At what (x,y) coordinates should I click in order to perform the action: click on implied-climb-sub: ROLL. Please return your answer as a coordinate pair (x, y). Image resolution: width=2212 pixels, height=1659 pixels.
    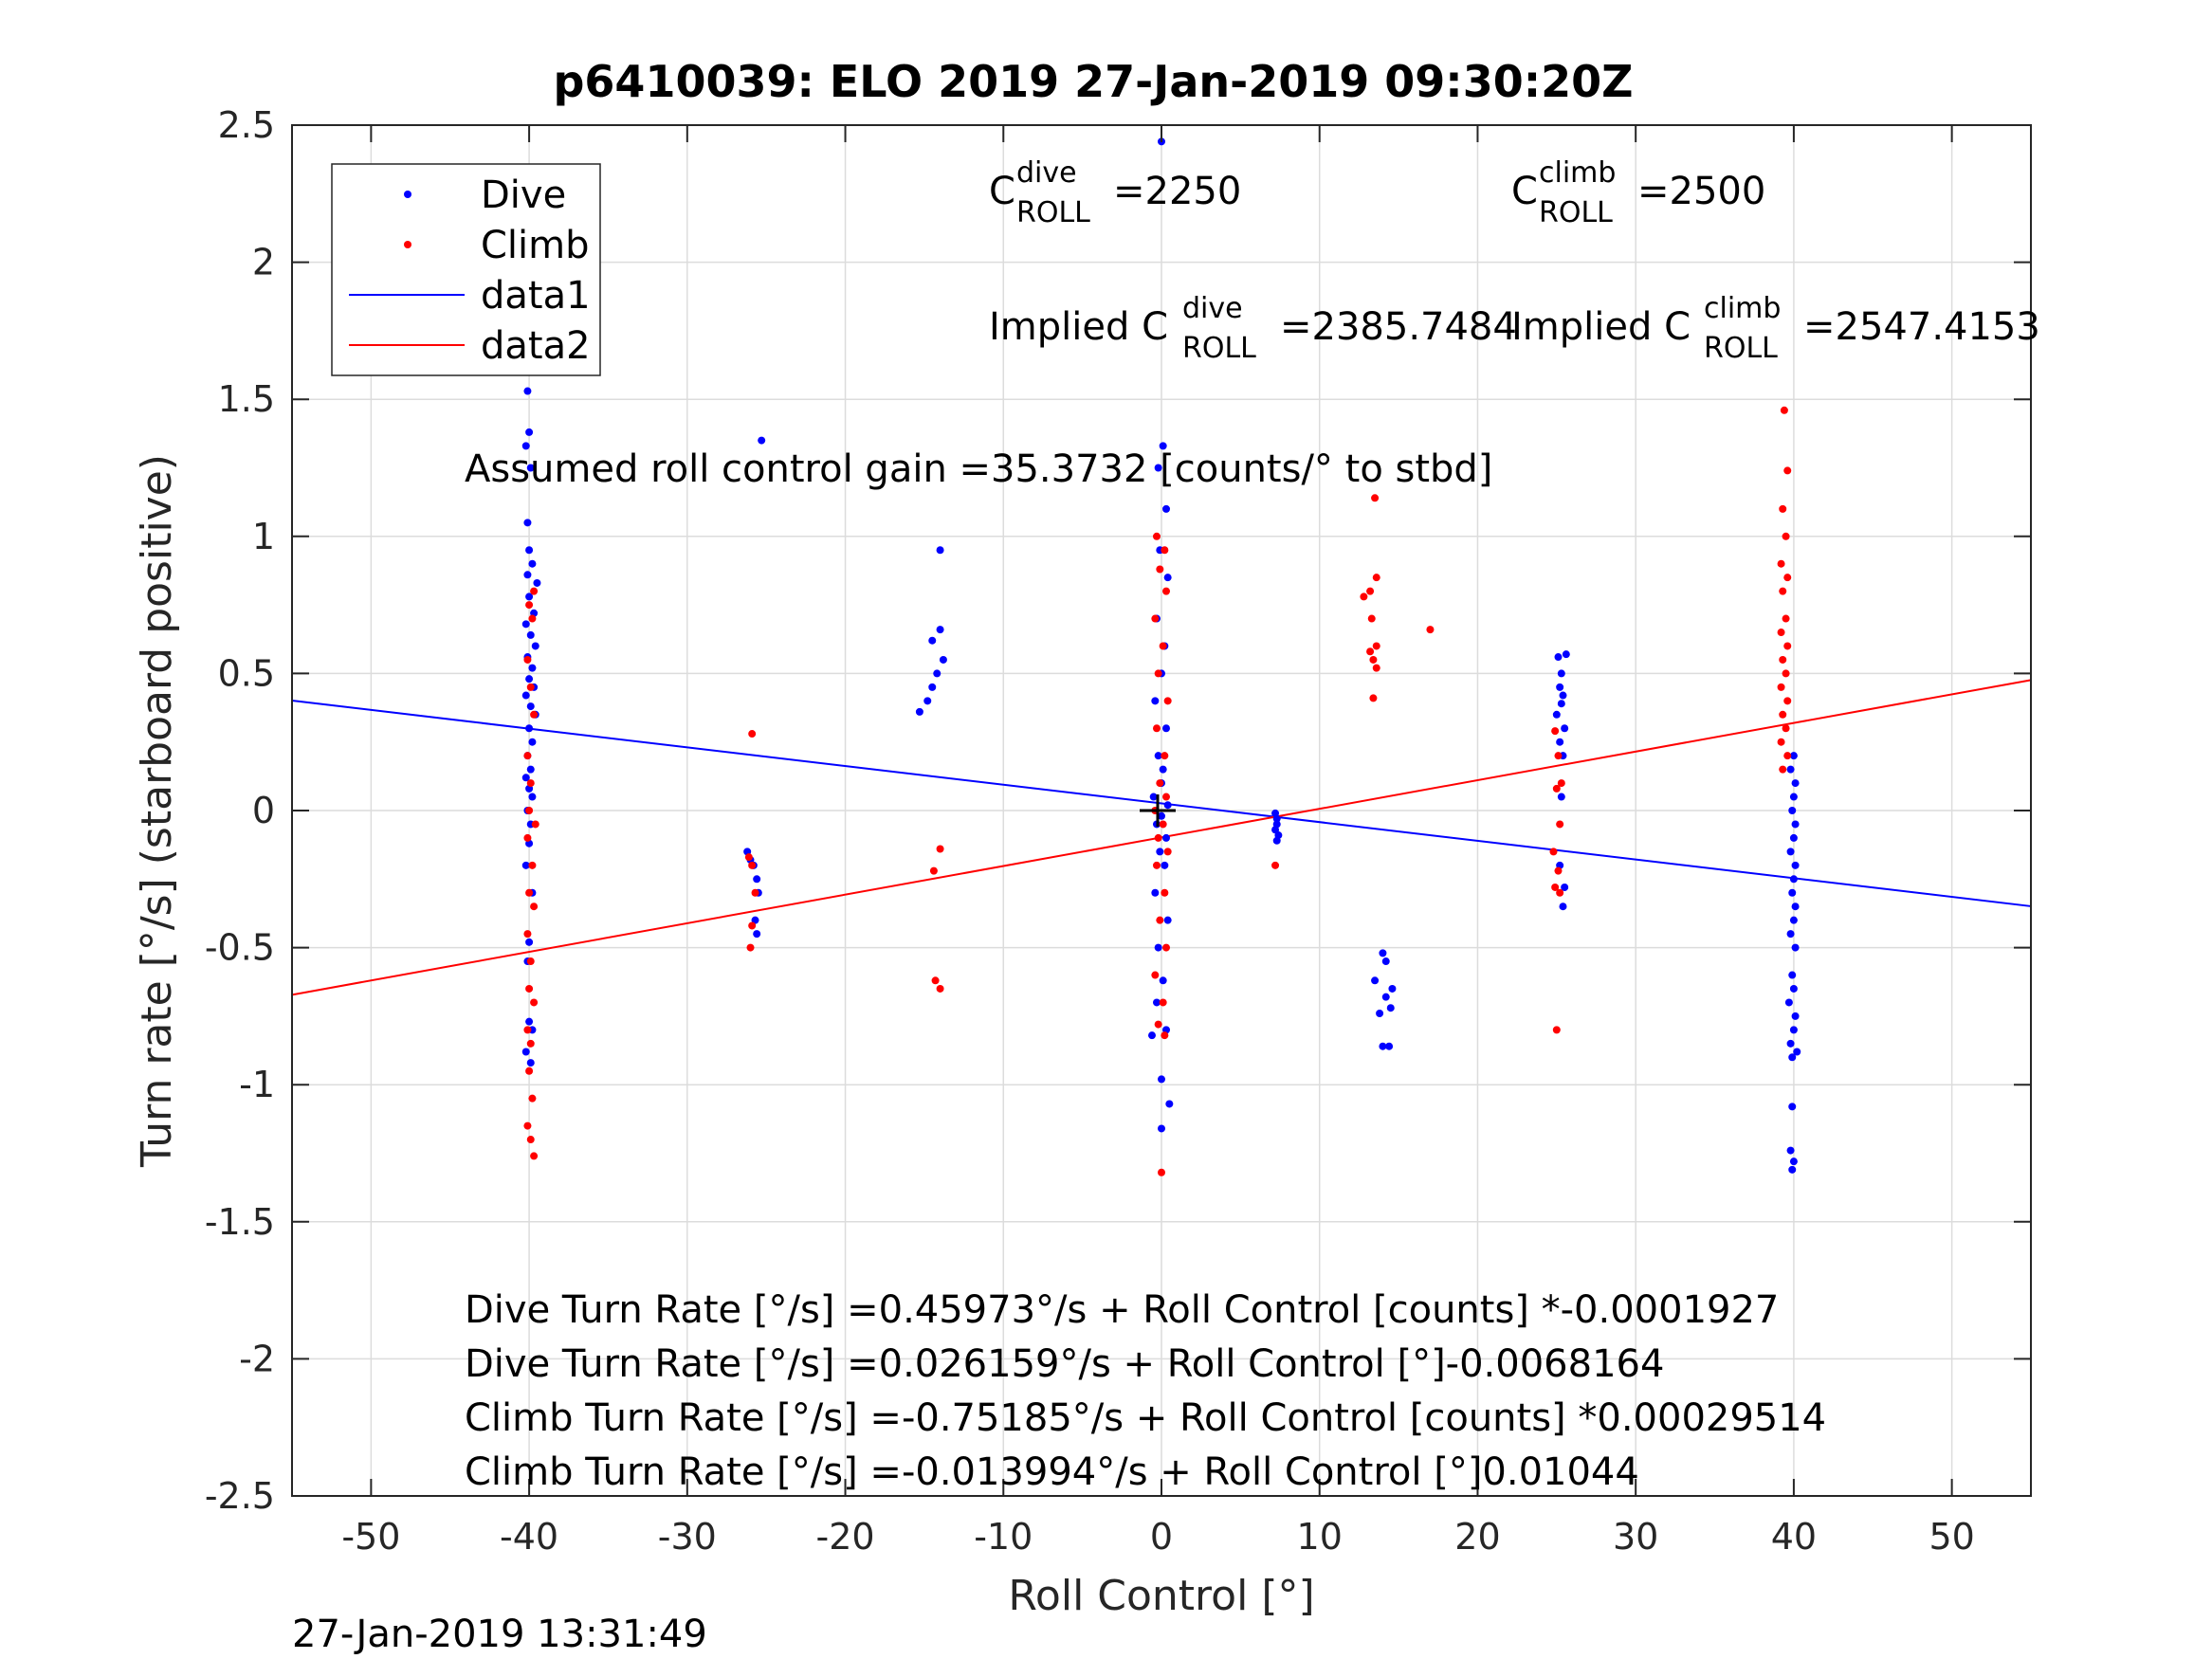
    Looking at the image, I should click on (1741, 348).